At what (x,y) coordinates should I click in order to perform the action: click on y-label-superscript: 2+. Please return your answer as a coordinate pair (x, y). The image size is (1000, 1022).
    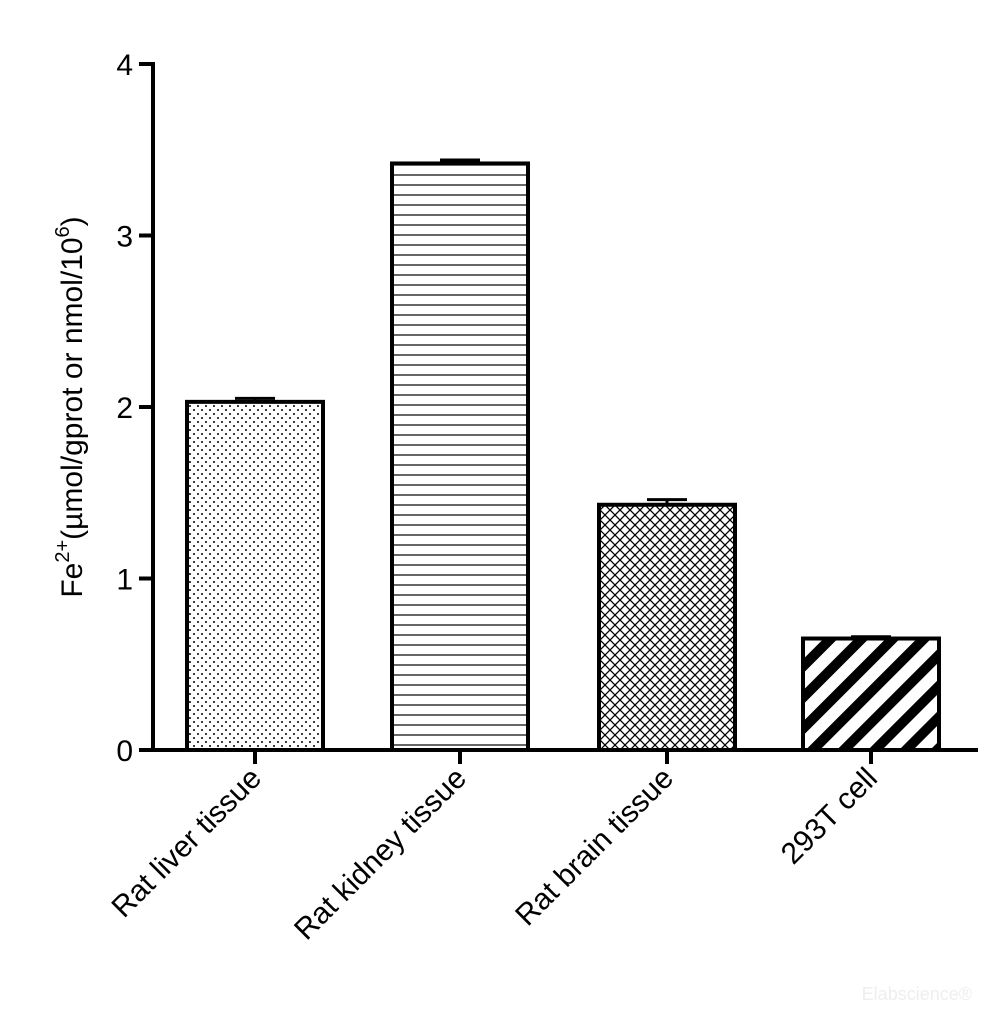
    Looking at the image, I should click on (63, 551).